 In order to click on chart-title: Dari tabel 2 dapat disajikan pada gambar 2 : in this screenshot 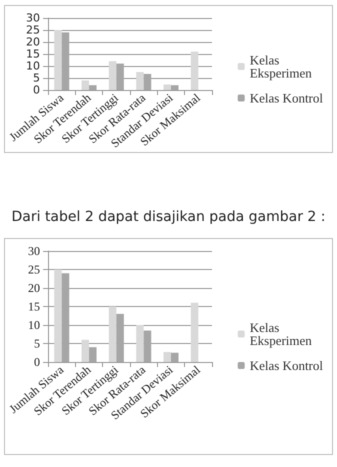, I will do `click(168, 217)`.